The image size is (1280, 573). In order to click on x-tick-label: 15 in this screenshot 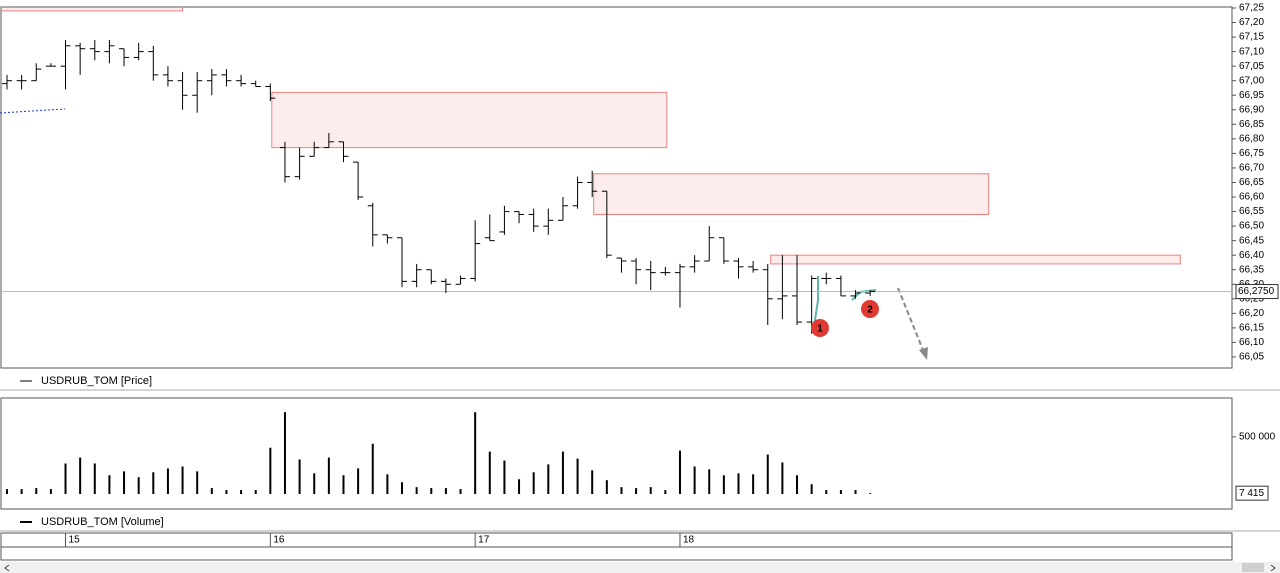, I will do `click(75, 540)`.